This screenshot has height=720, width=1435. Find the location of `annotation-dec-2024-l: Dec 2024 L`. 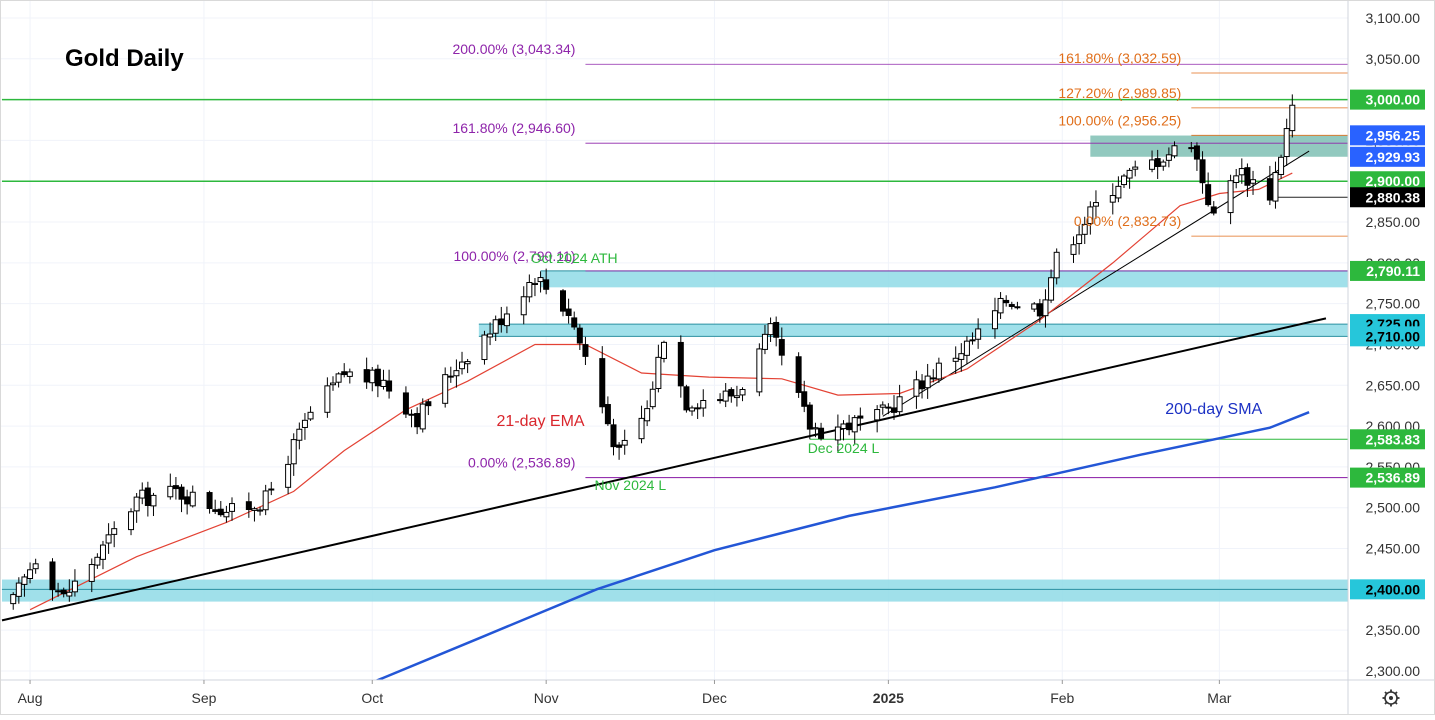

annotation-dec-2024-l: Dec 2024 L is located at coordinates (844, 448).